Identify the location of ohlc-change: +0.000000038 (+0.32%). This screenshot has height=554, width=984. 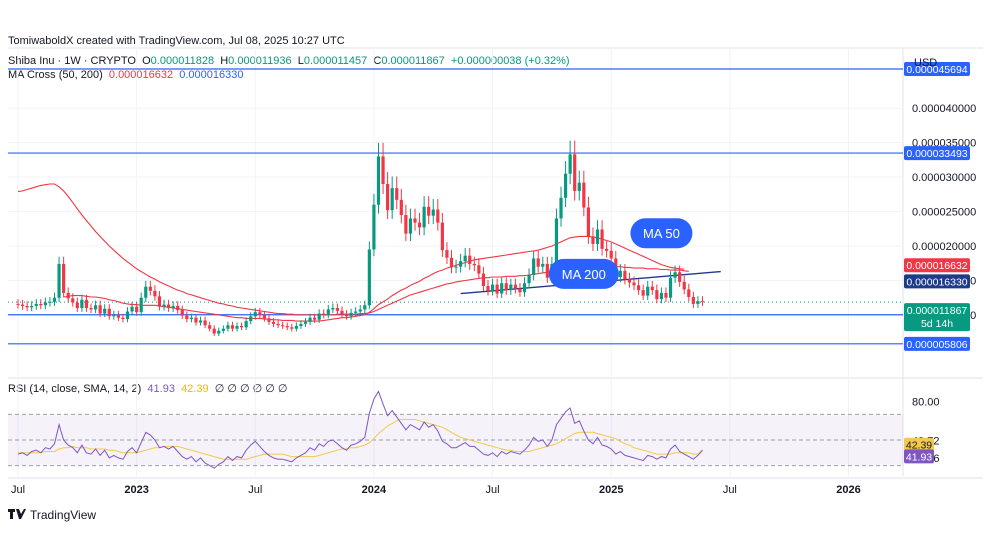
(510, 61).